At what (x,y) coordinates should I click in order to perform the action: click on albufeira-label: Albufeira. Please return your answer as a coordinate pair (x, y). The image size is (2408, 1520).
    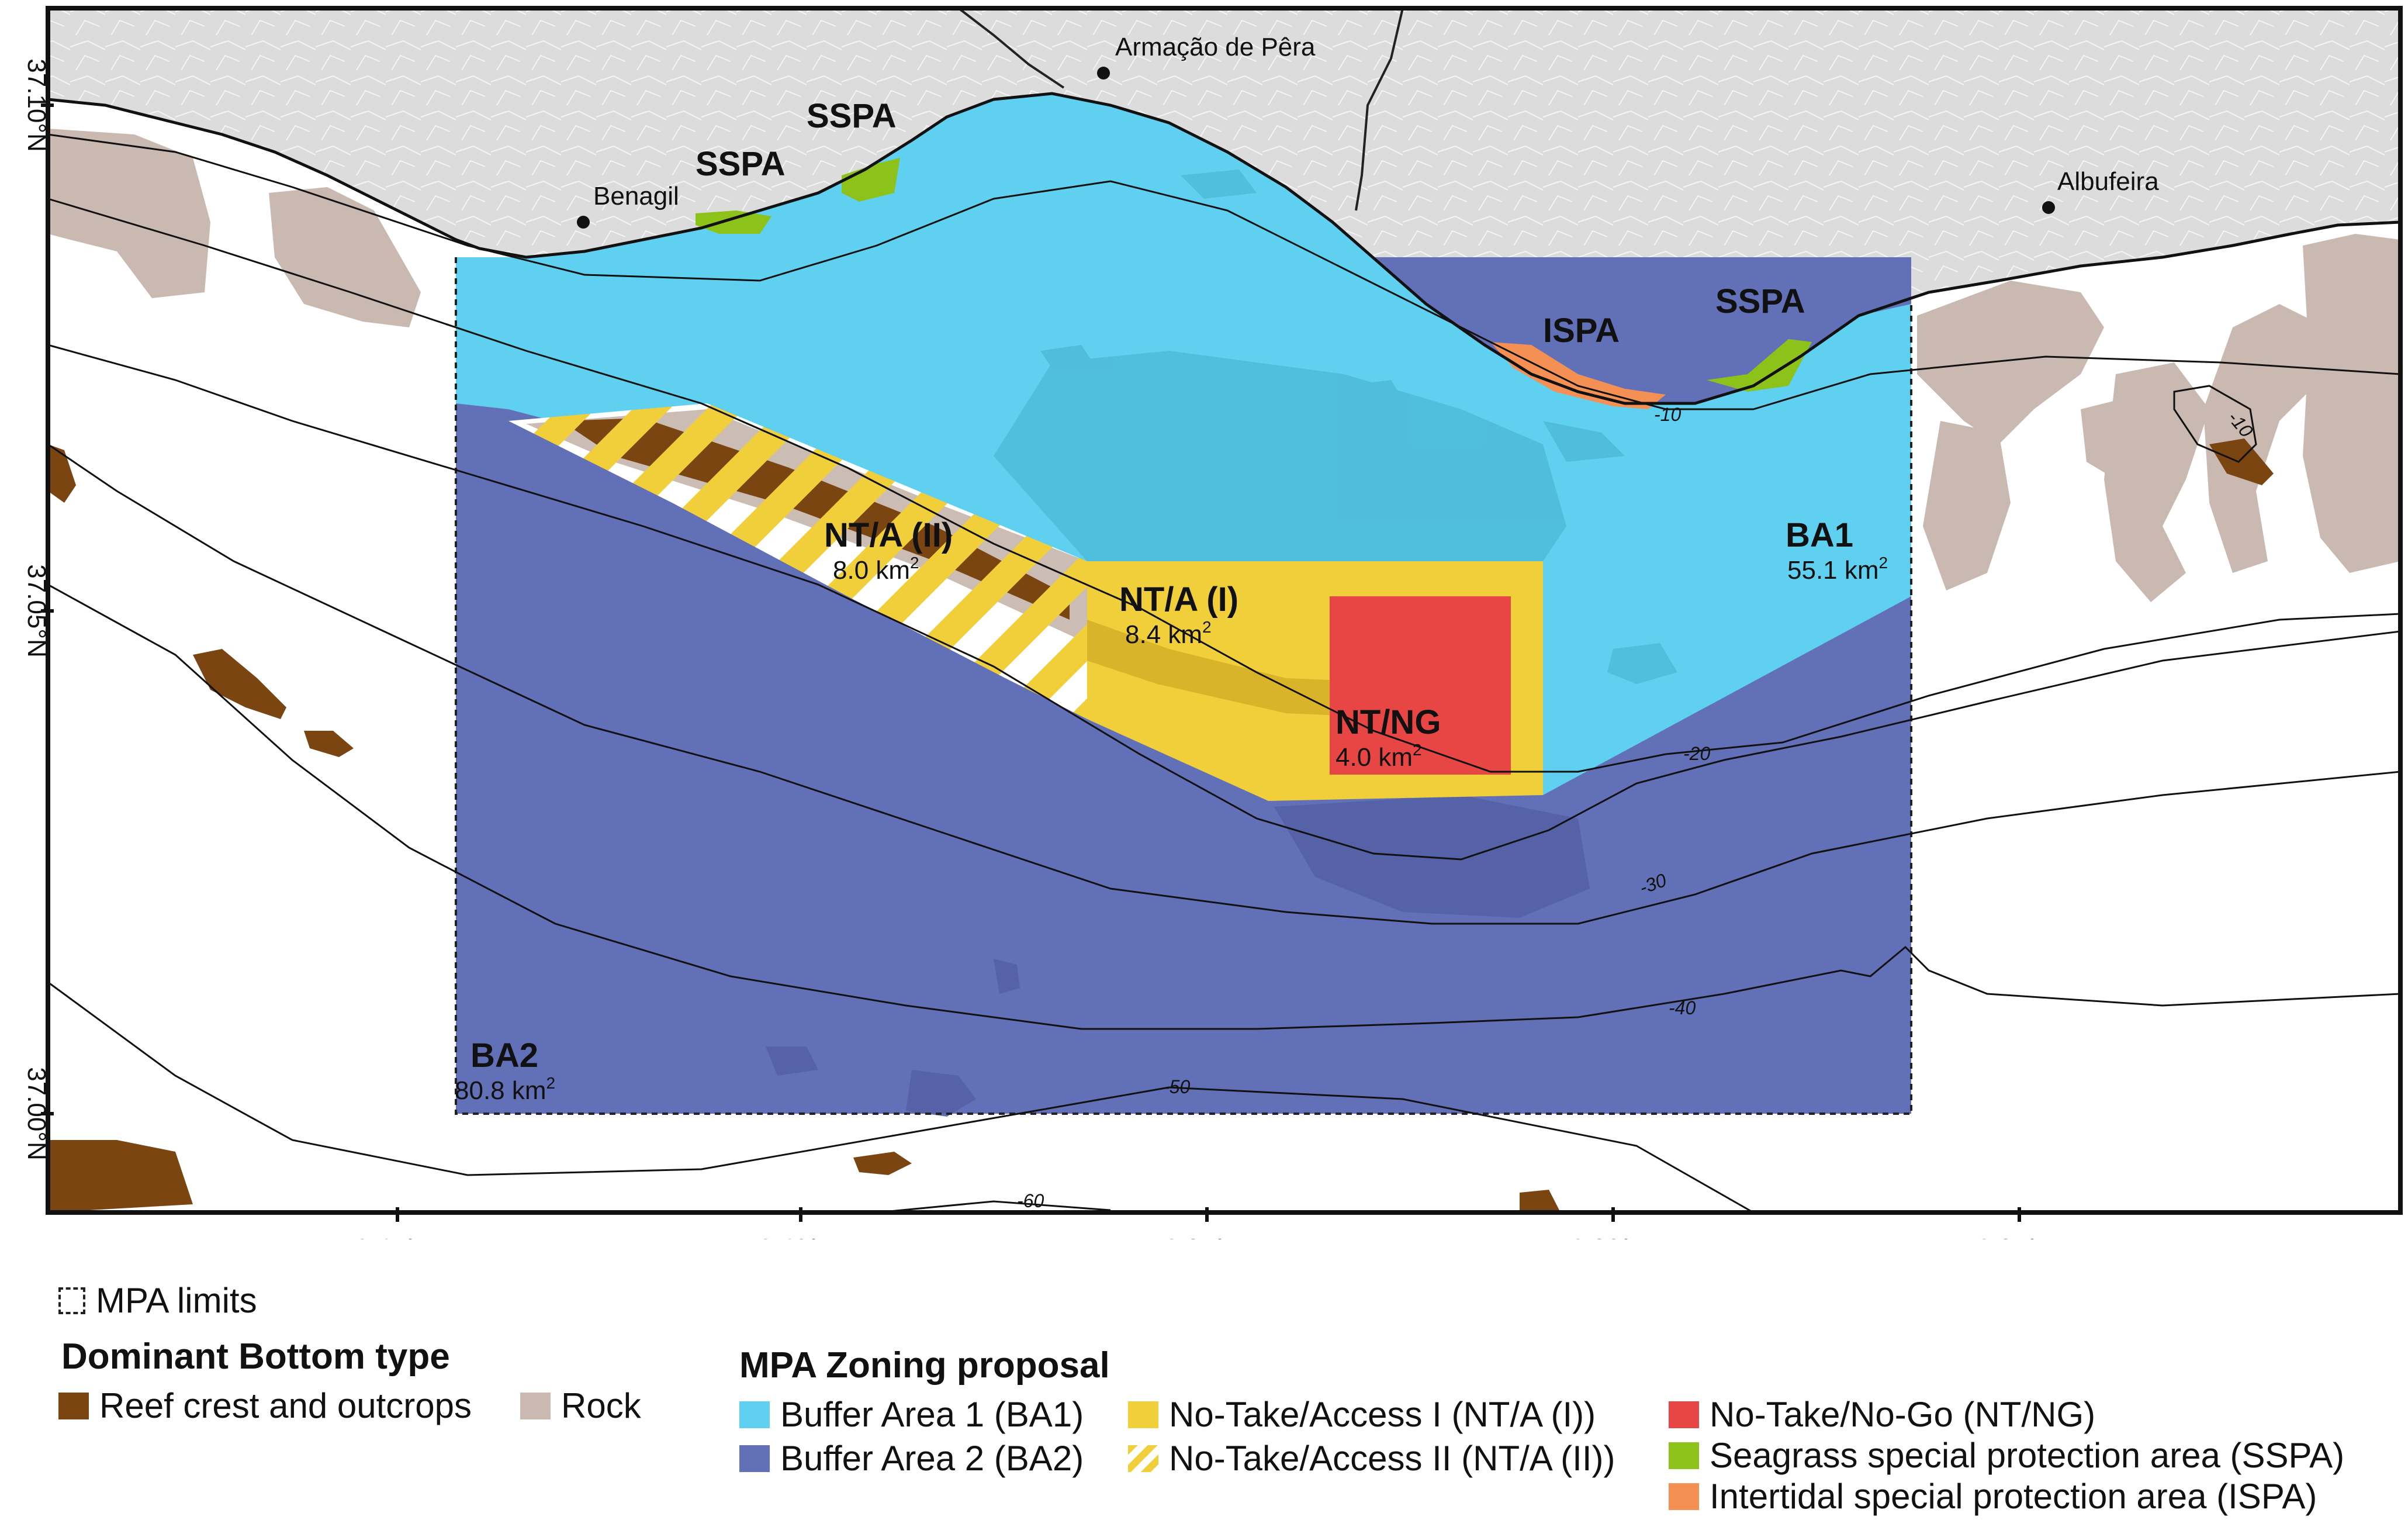
    Looking at the image, I should click on (2108, 181).